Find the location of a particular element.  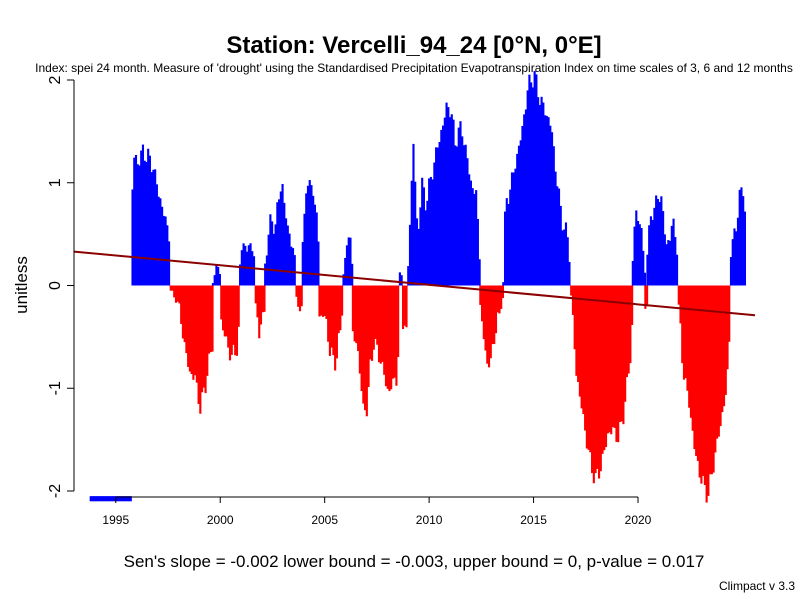

x-tick-label: 2020 is located at coordinates (638, 520).